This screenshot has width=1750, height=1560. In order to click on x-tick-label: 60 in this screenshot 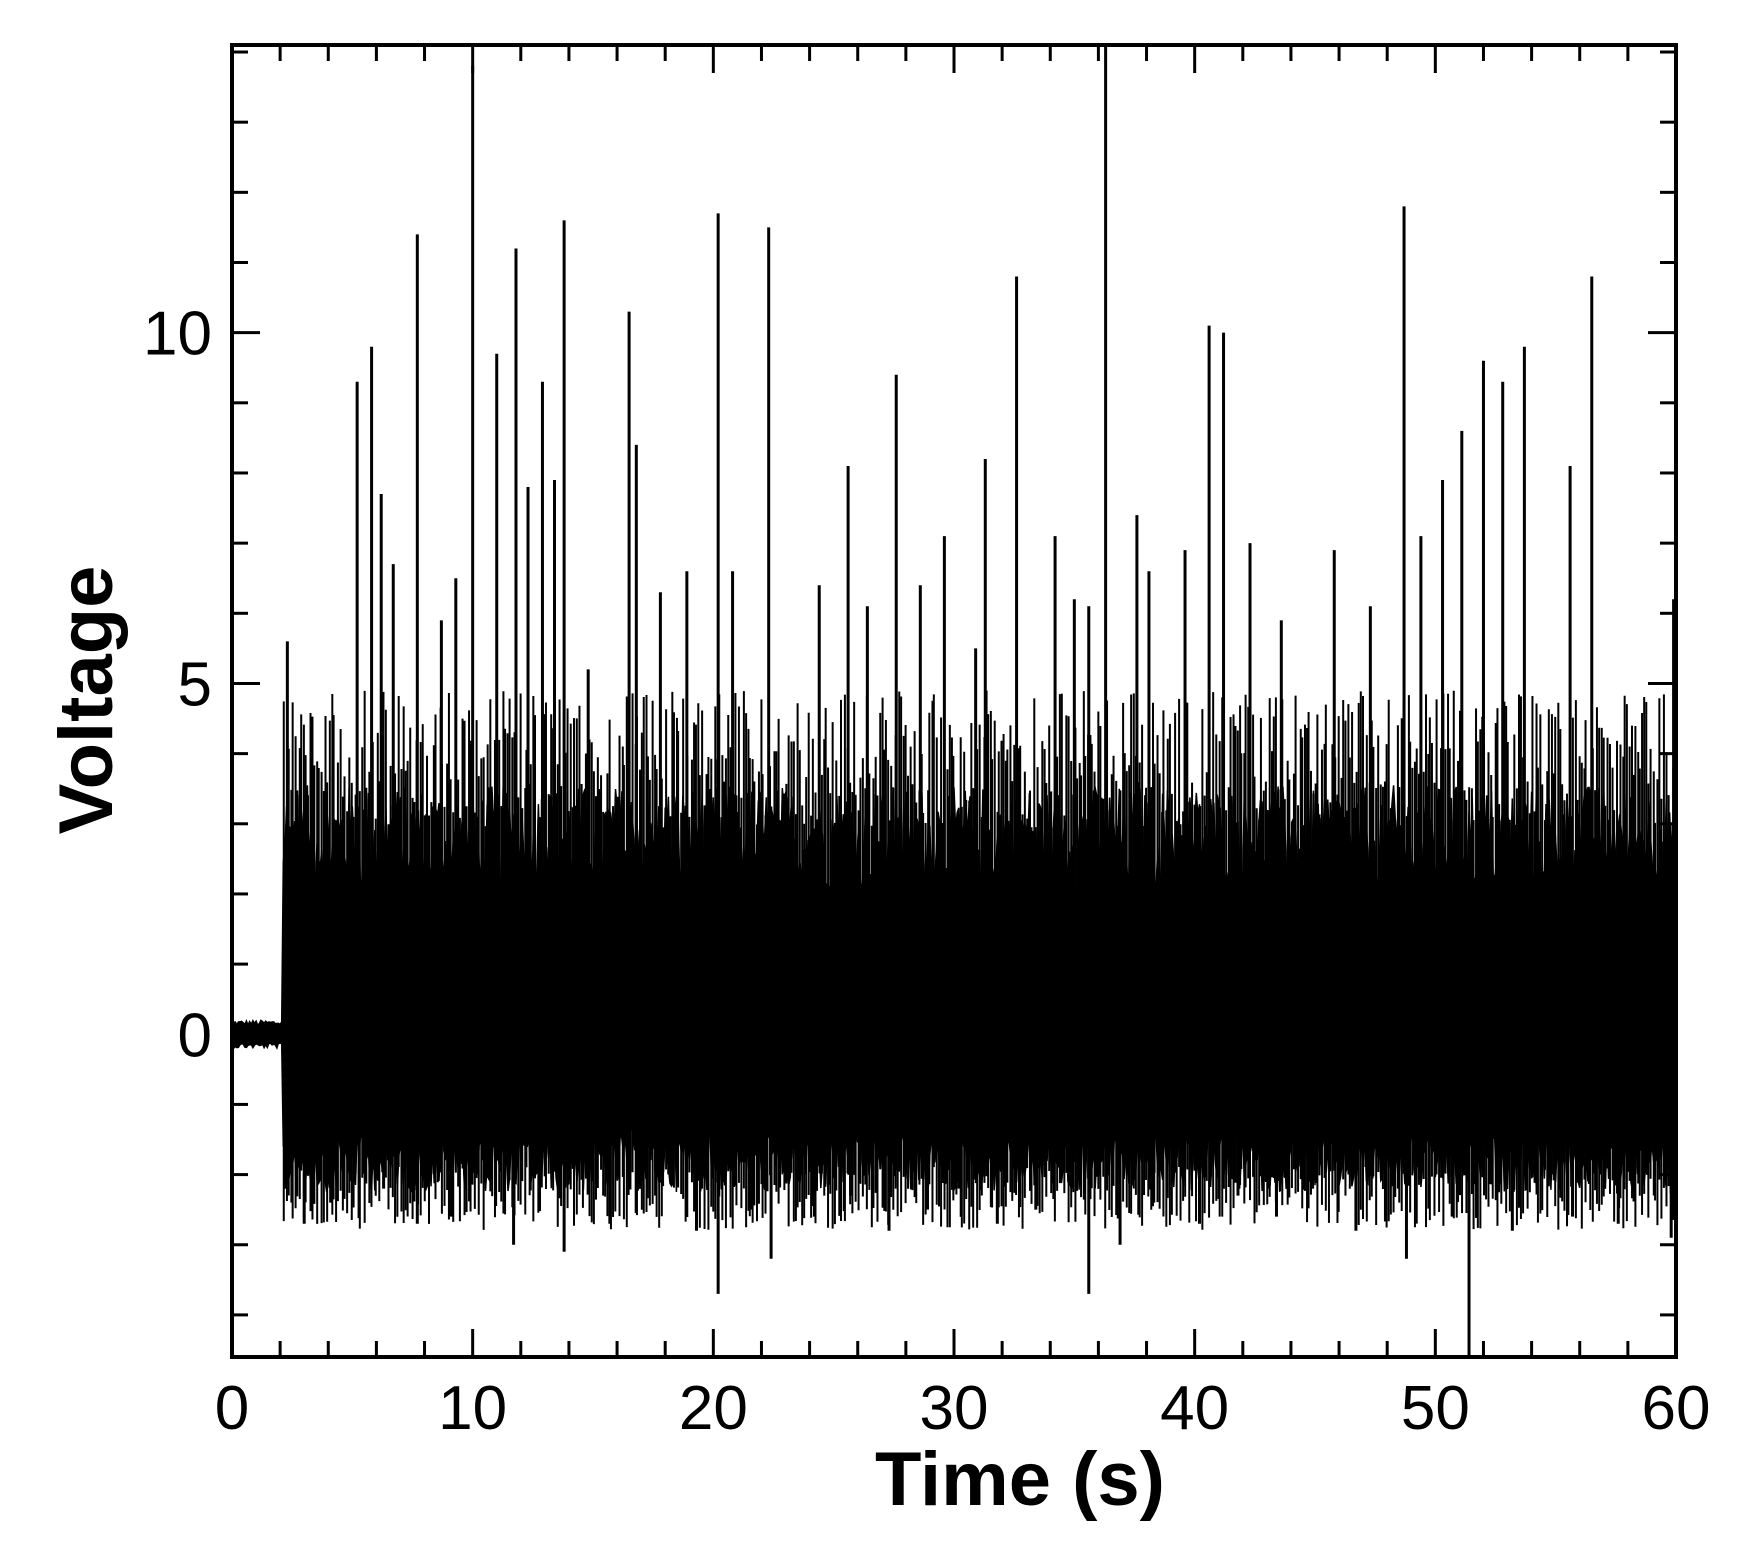, I will do `click(1676, 1408)`.